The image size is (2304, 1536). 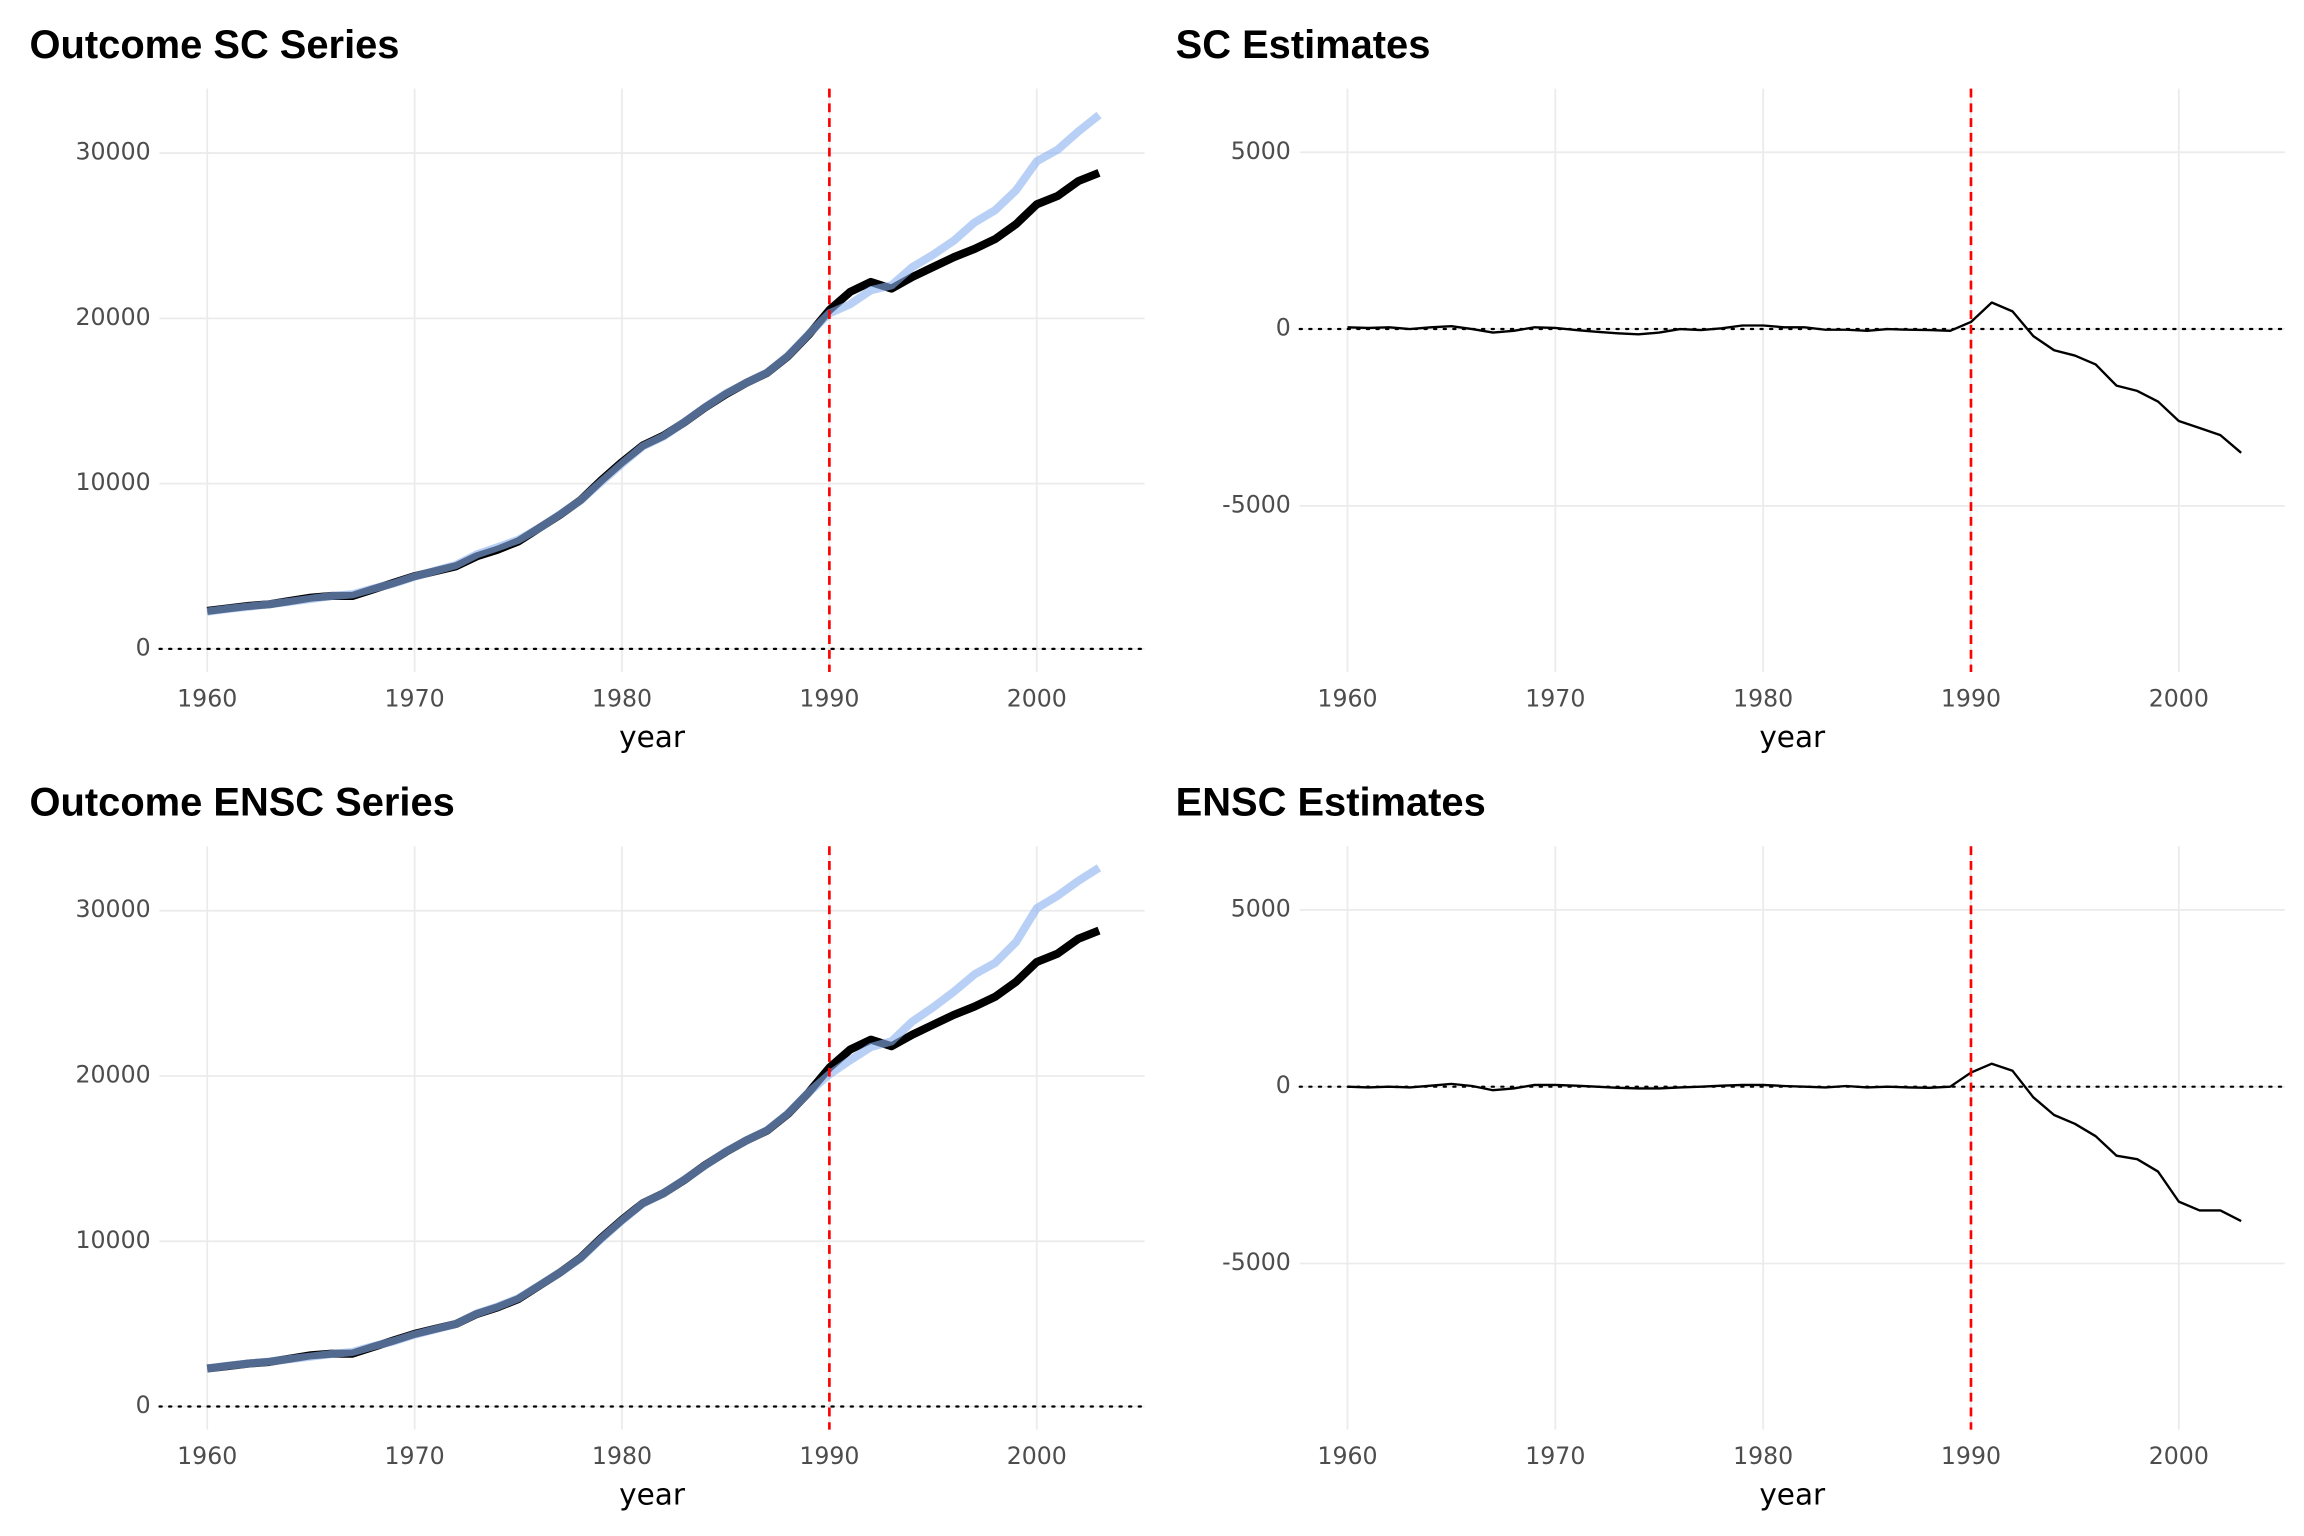 I want to click on chart-title: ENSC Estimates, so click(x=1331, y=802).